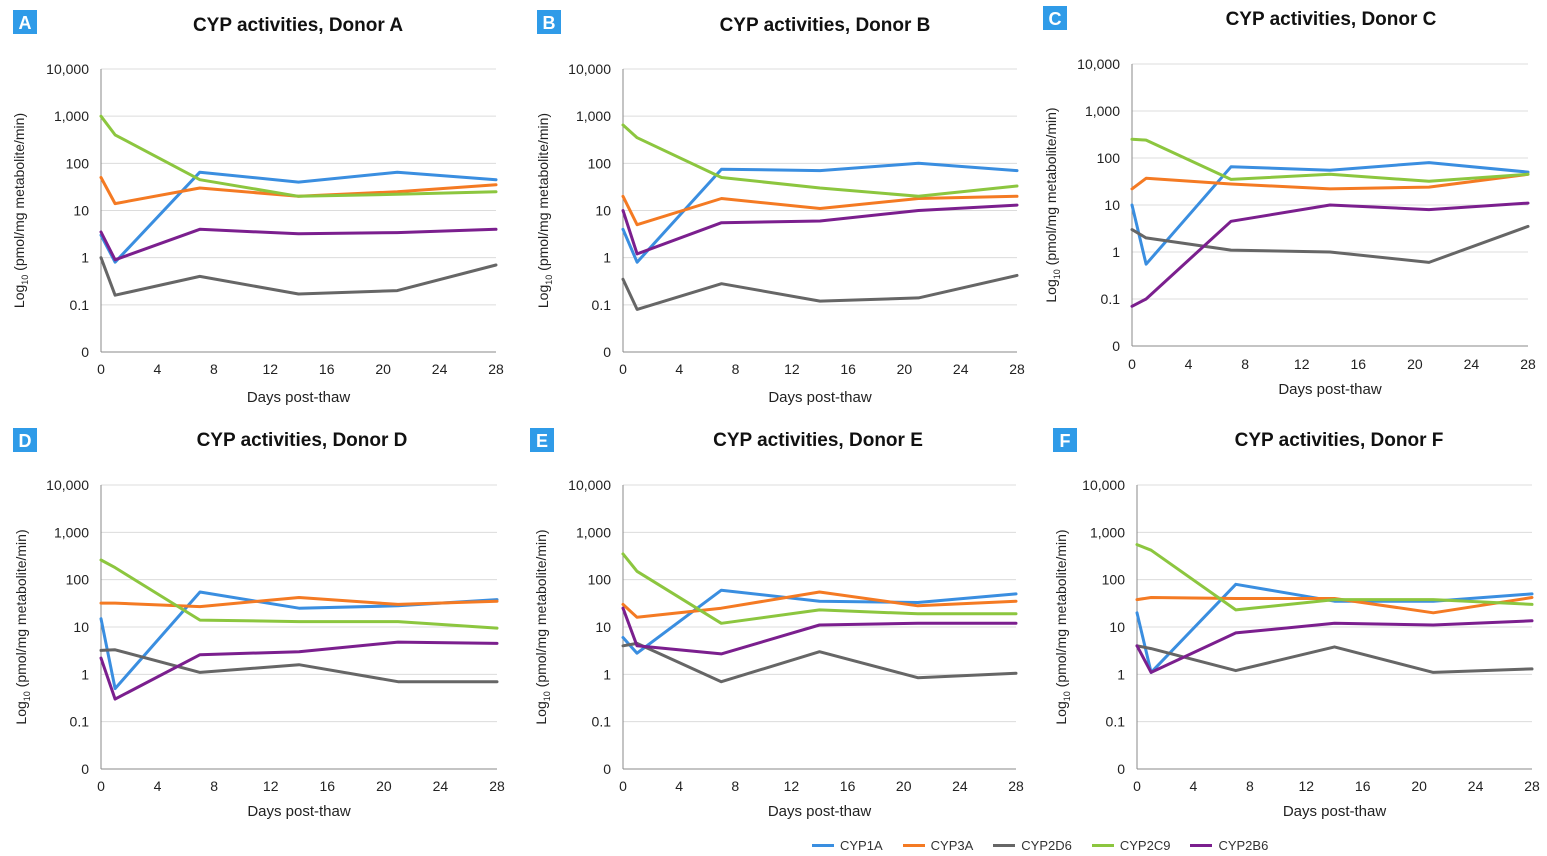 The image size is (1547, 856). What do you see at coordinates (383, 369) in the screenshot?
I see `x-tick-label-a: 20` at bounding box center [383, 369].